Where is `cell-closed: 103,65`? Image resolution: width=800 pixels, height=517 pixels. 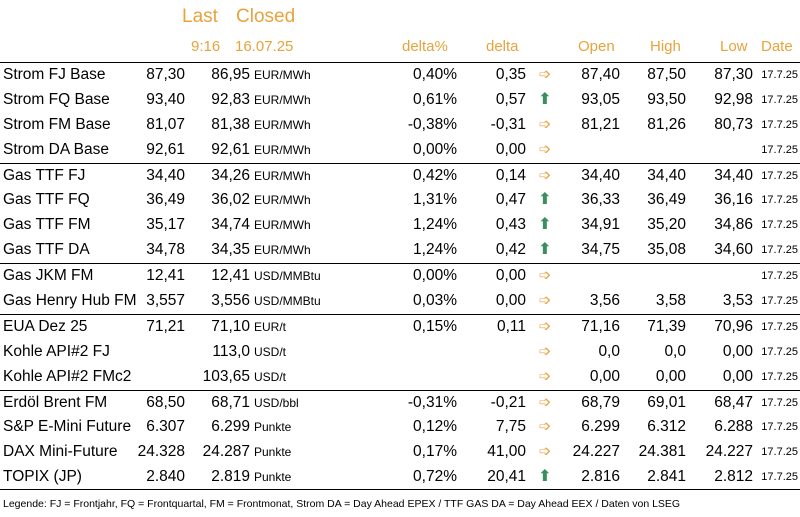
cell-closed: 103,65 is located at coordinates (226, 376).